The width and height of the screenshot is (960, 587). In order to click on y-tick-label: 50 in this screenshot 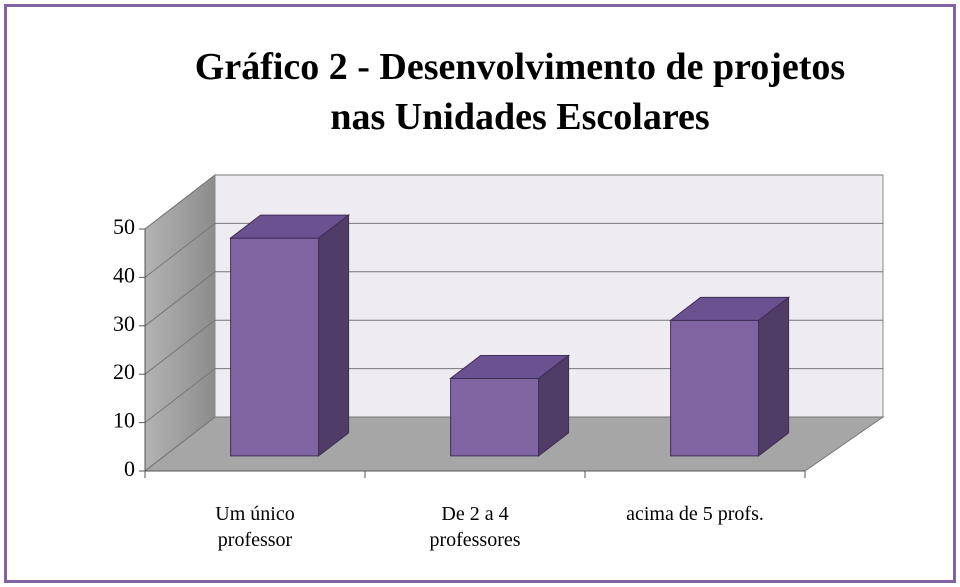, I will do `click(124, 226)`.